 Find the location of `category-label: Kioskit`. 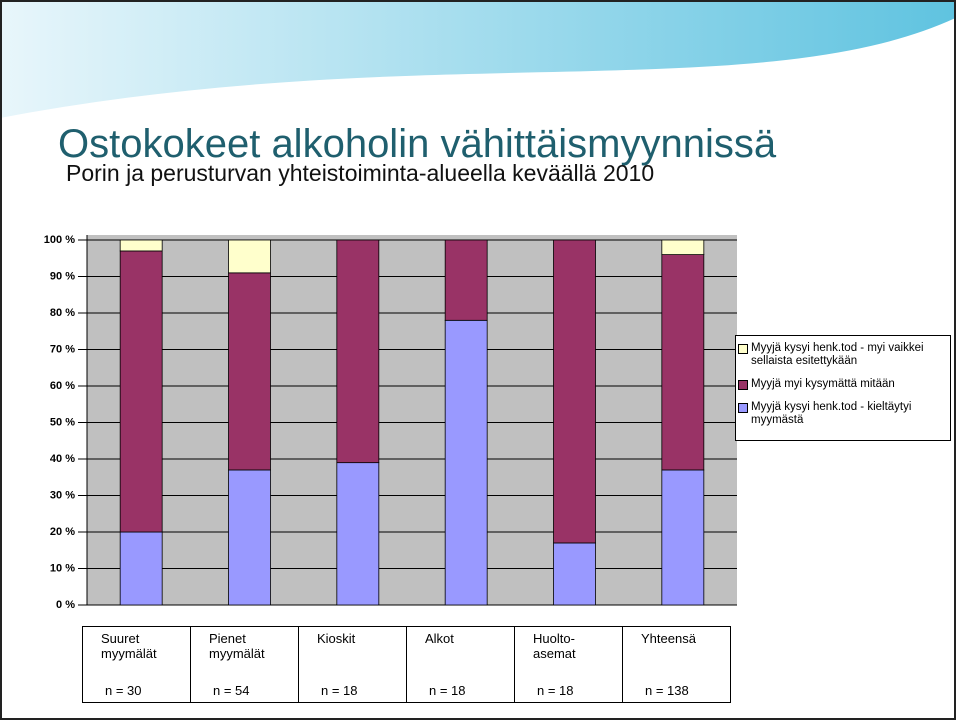

category-label: Kioskit is located at coordinates (336, 638).